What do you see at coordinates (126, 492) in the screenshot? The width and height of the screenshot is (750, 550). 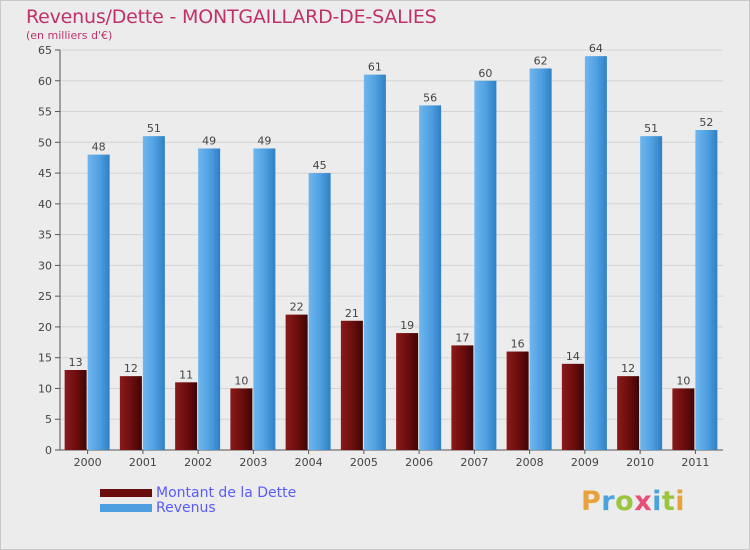 I see `legend-swatch-debt` at bounding box center [126, 492].